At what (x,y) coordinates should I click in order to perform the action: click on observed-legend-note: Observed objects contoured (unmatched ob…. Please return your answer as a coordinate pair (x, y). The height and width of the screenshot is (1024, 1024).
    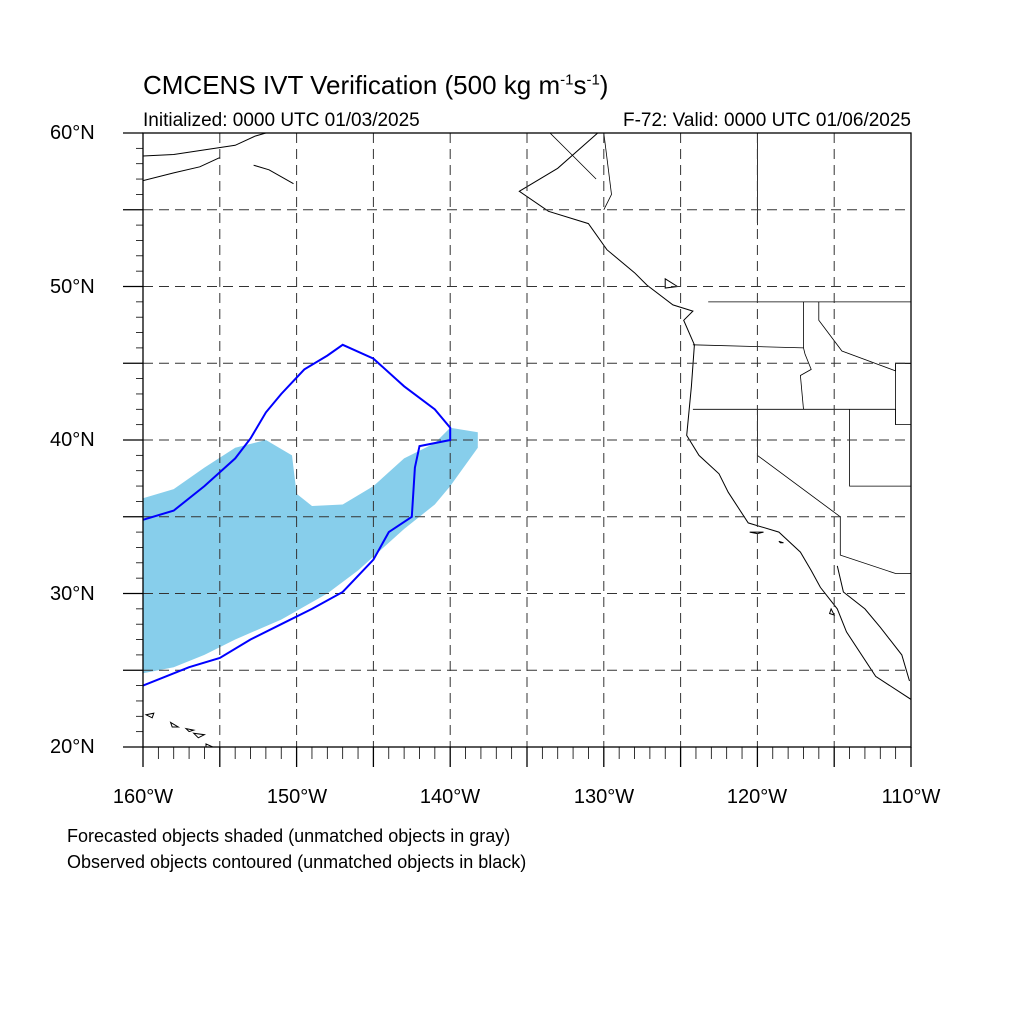
    Looking at the image, I should click on (297, 862).